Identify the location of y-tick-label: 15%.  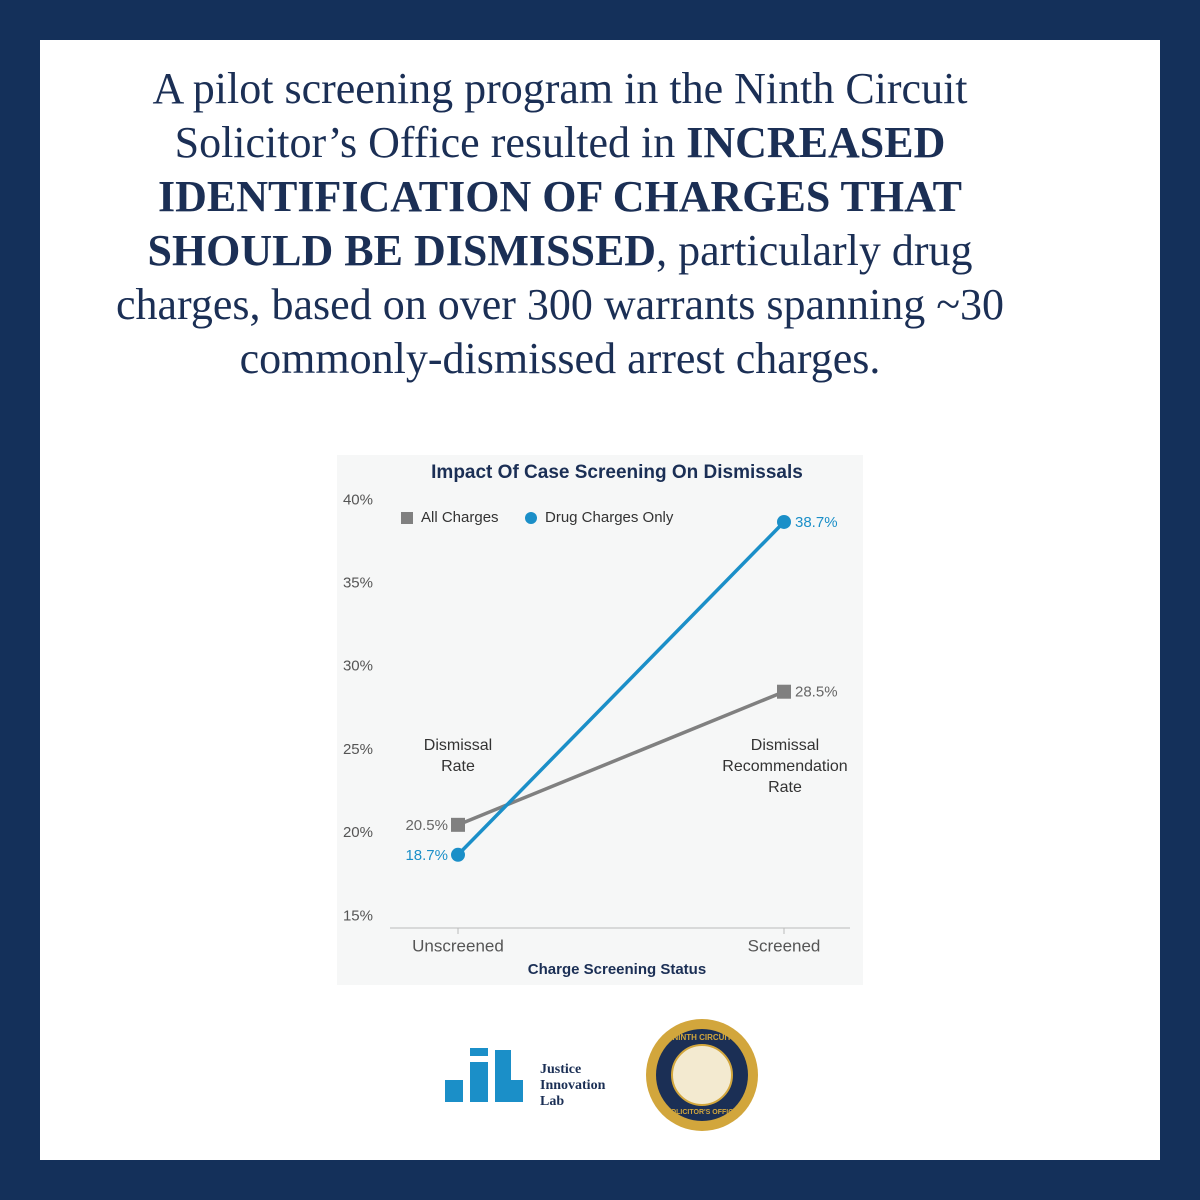
(358, 915).